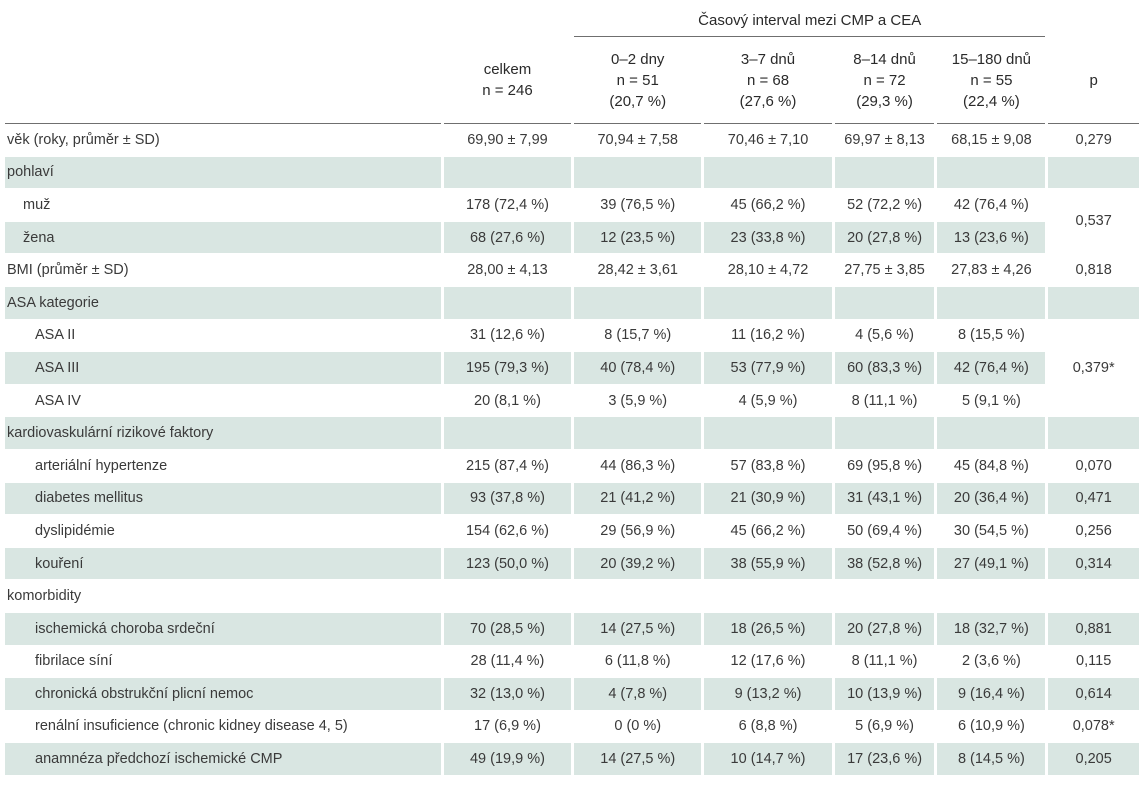  What do you see at coordinates (884, 564) in the screenshot?
I see `cell-value: 38 (52,8 %)` at bounding box center [884, 564].